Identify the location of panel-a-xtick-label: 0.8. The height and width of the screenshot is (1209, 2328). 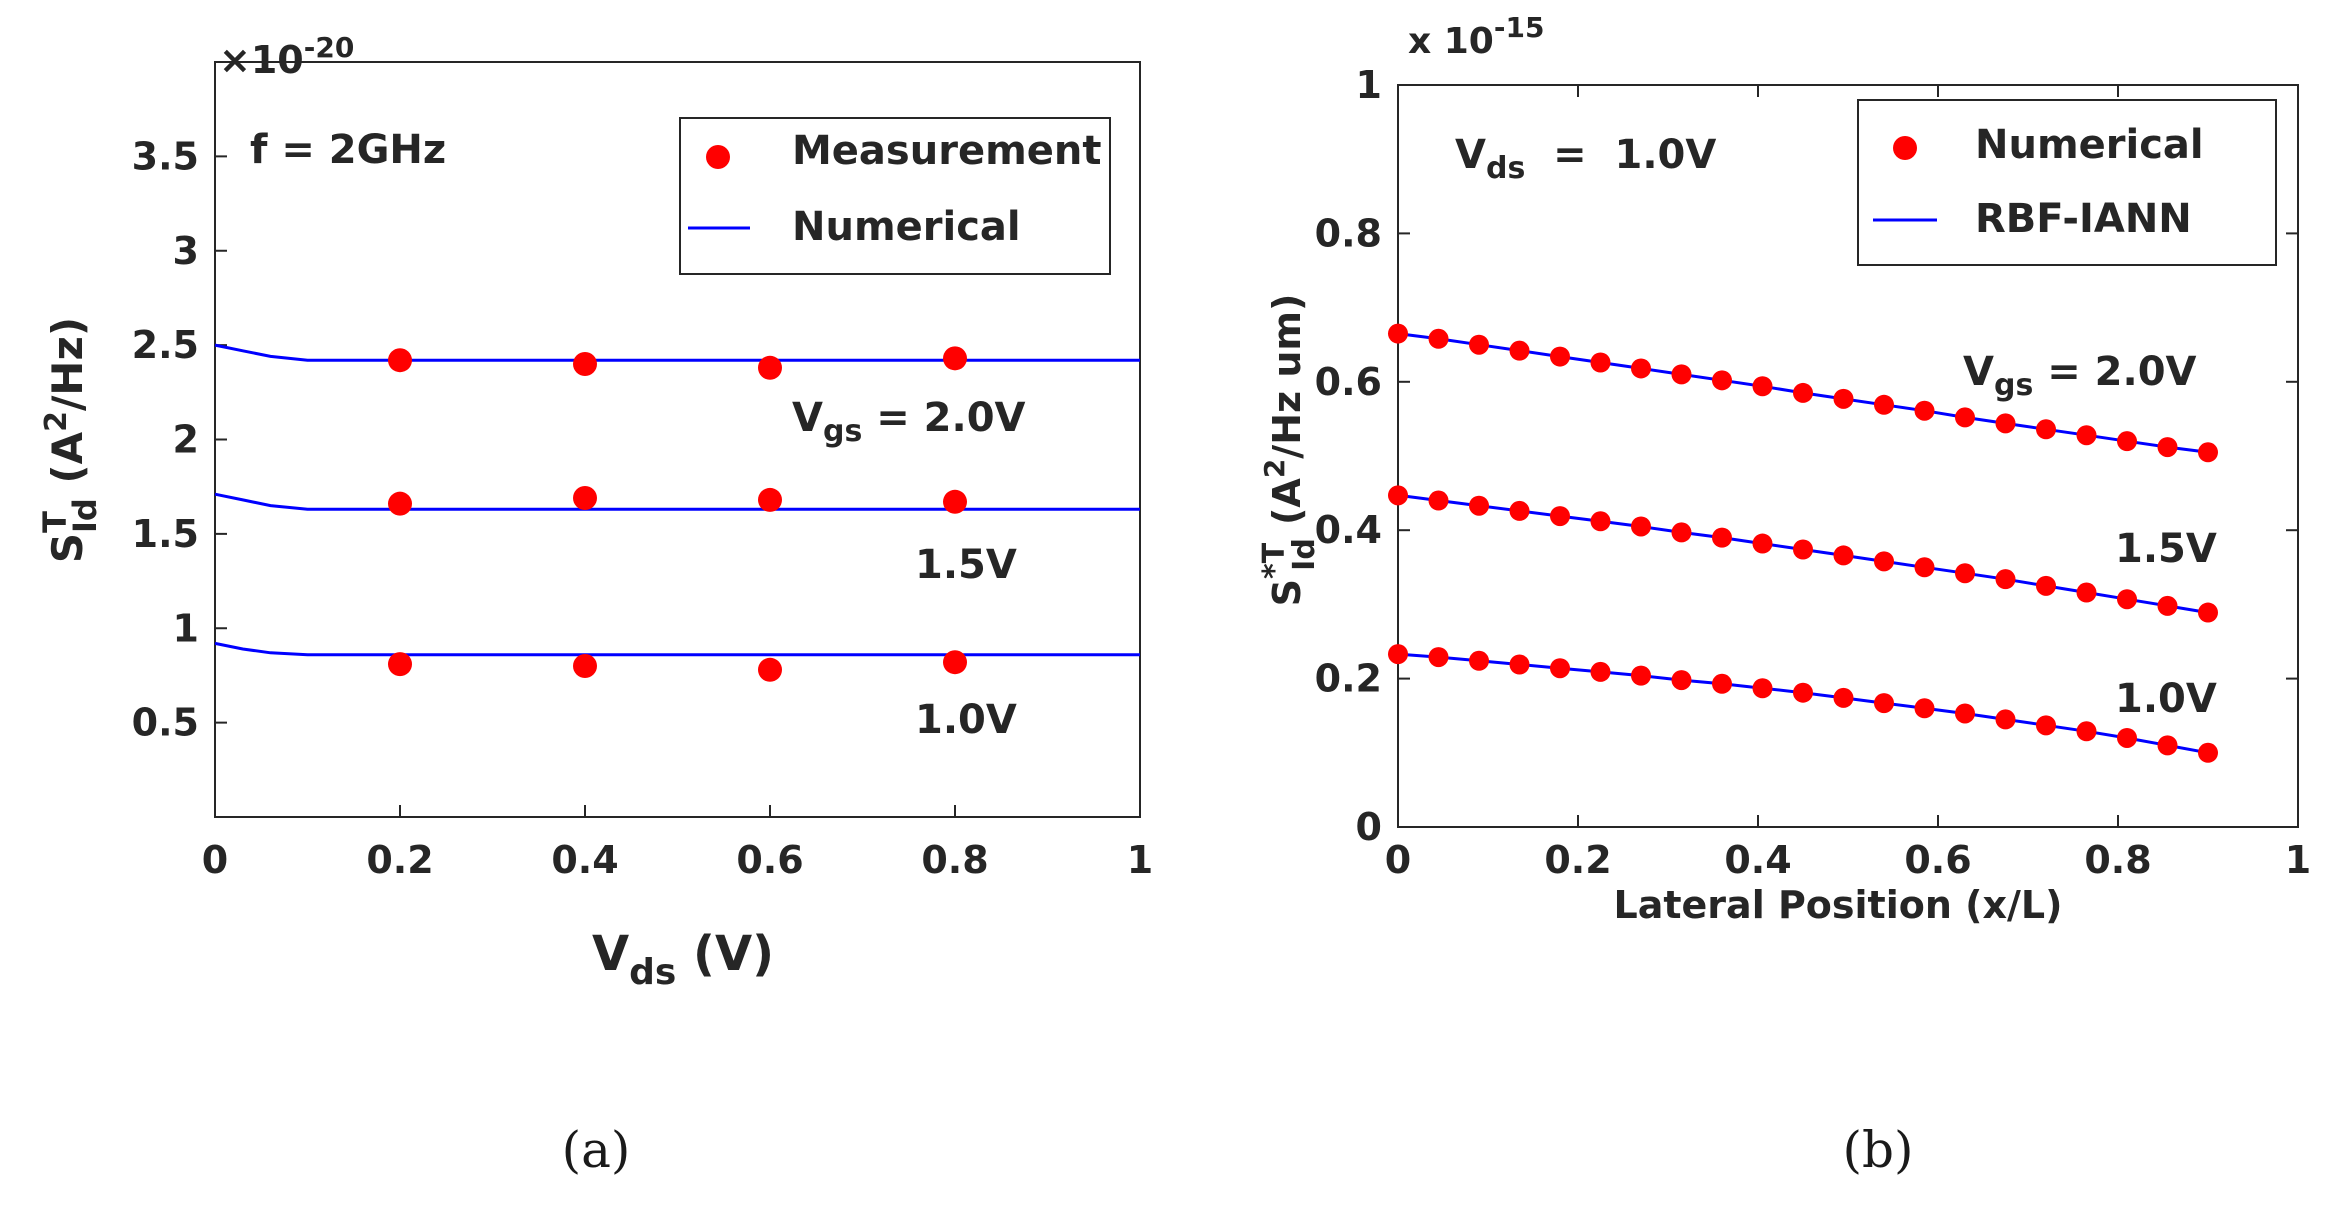
(954, 860).